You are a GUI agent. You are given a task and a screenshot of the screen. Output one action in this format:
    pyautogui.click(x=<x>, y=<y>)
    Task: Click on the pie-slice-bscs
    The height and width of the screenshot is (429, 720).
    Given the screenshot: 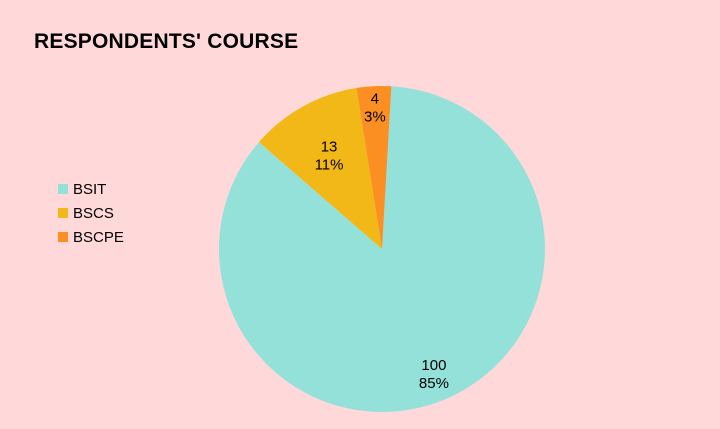 What is the action you would take?
    pyautogui.click(x=320, y=168)
    